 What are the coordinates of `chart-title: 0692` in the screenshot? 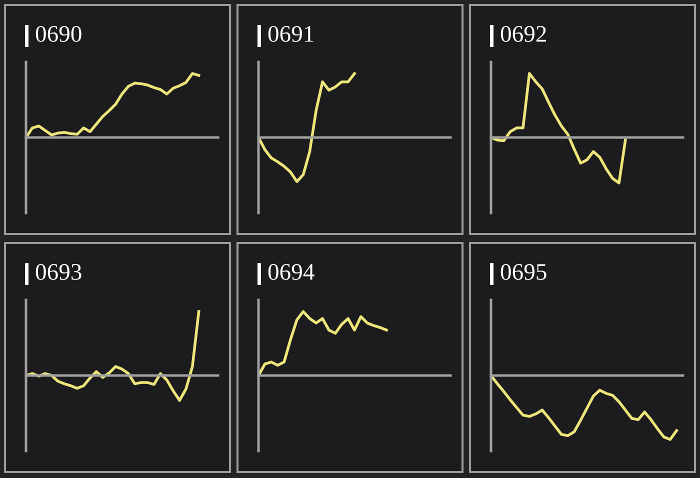 It's located at (523, 34).